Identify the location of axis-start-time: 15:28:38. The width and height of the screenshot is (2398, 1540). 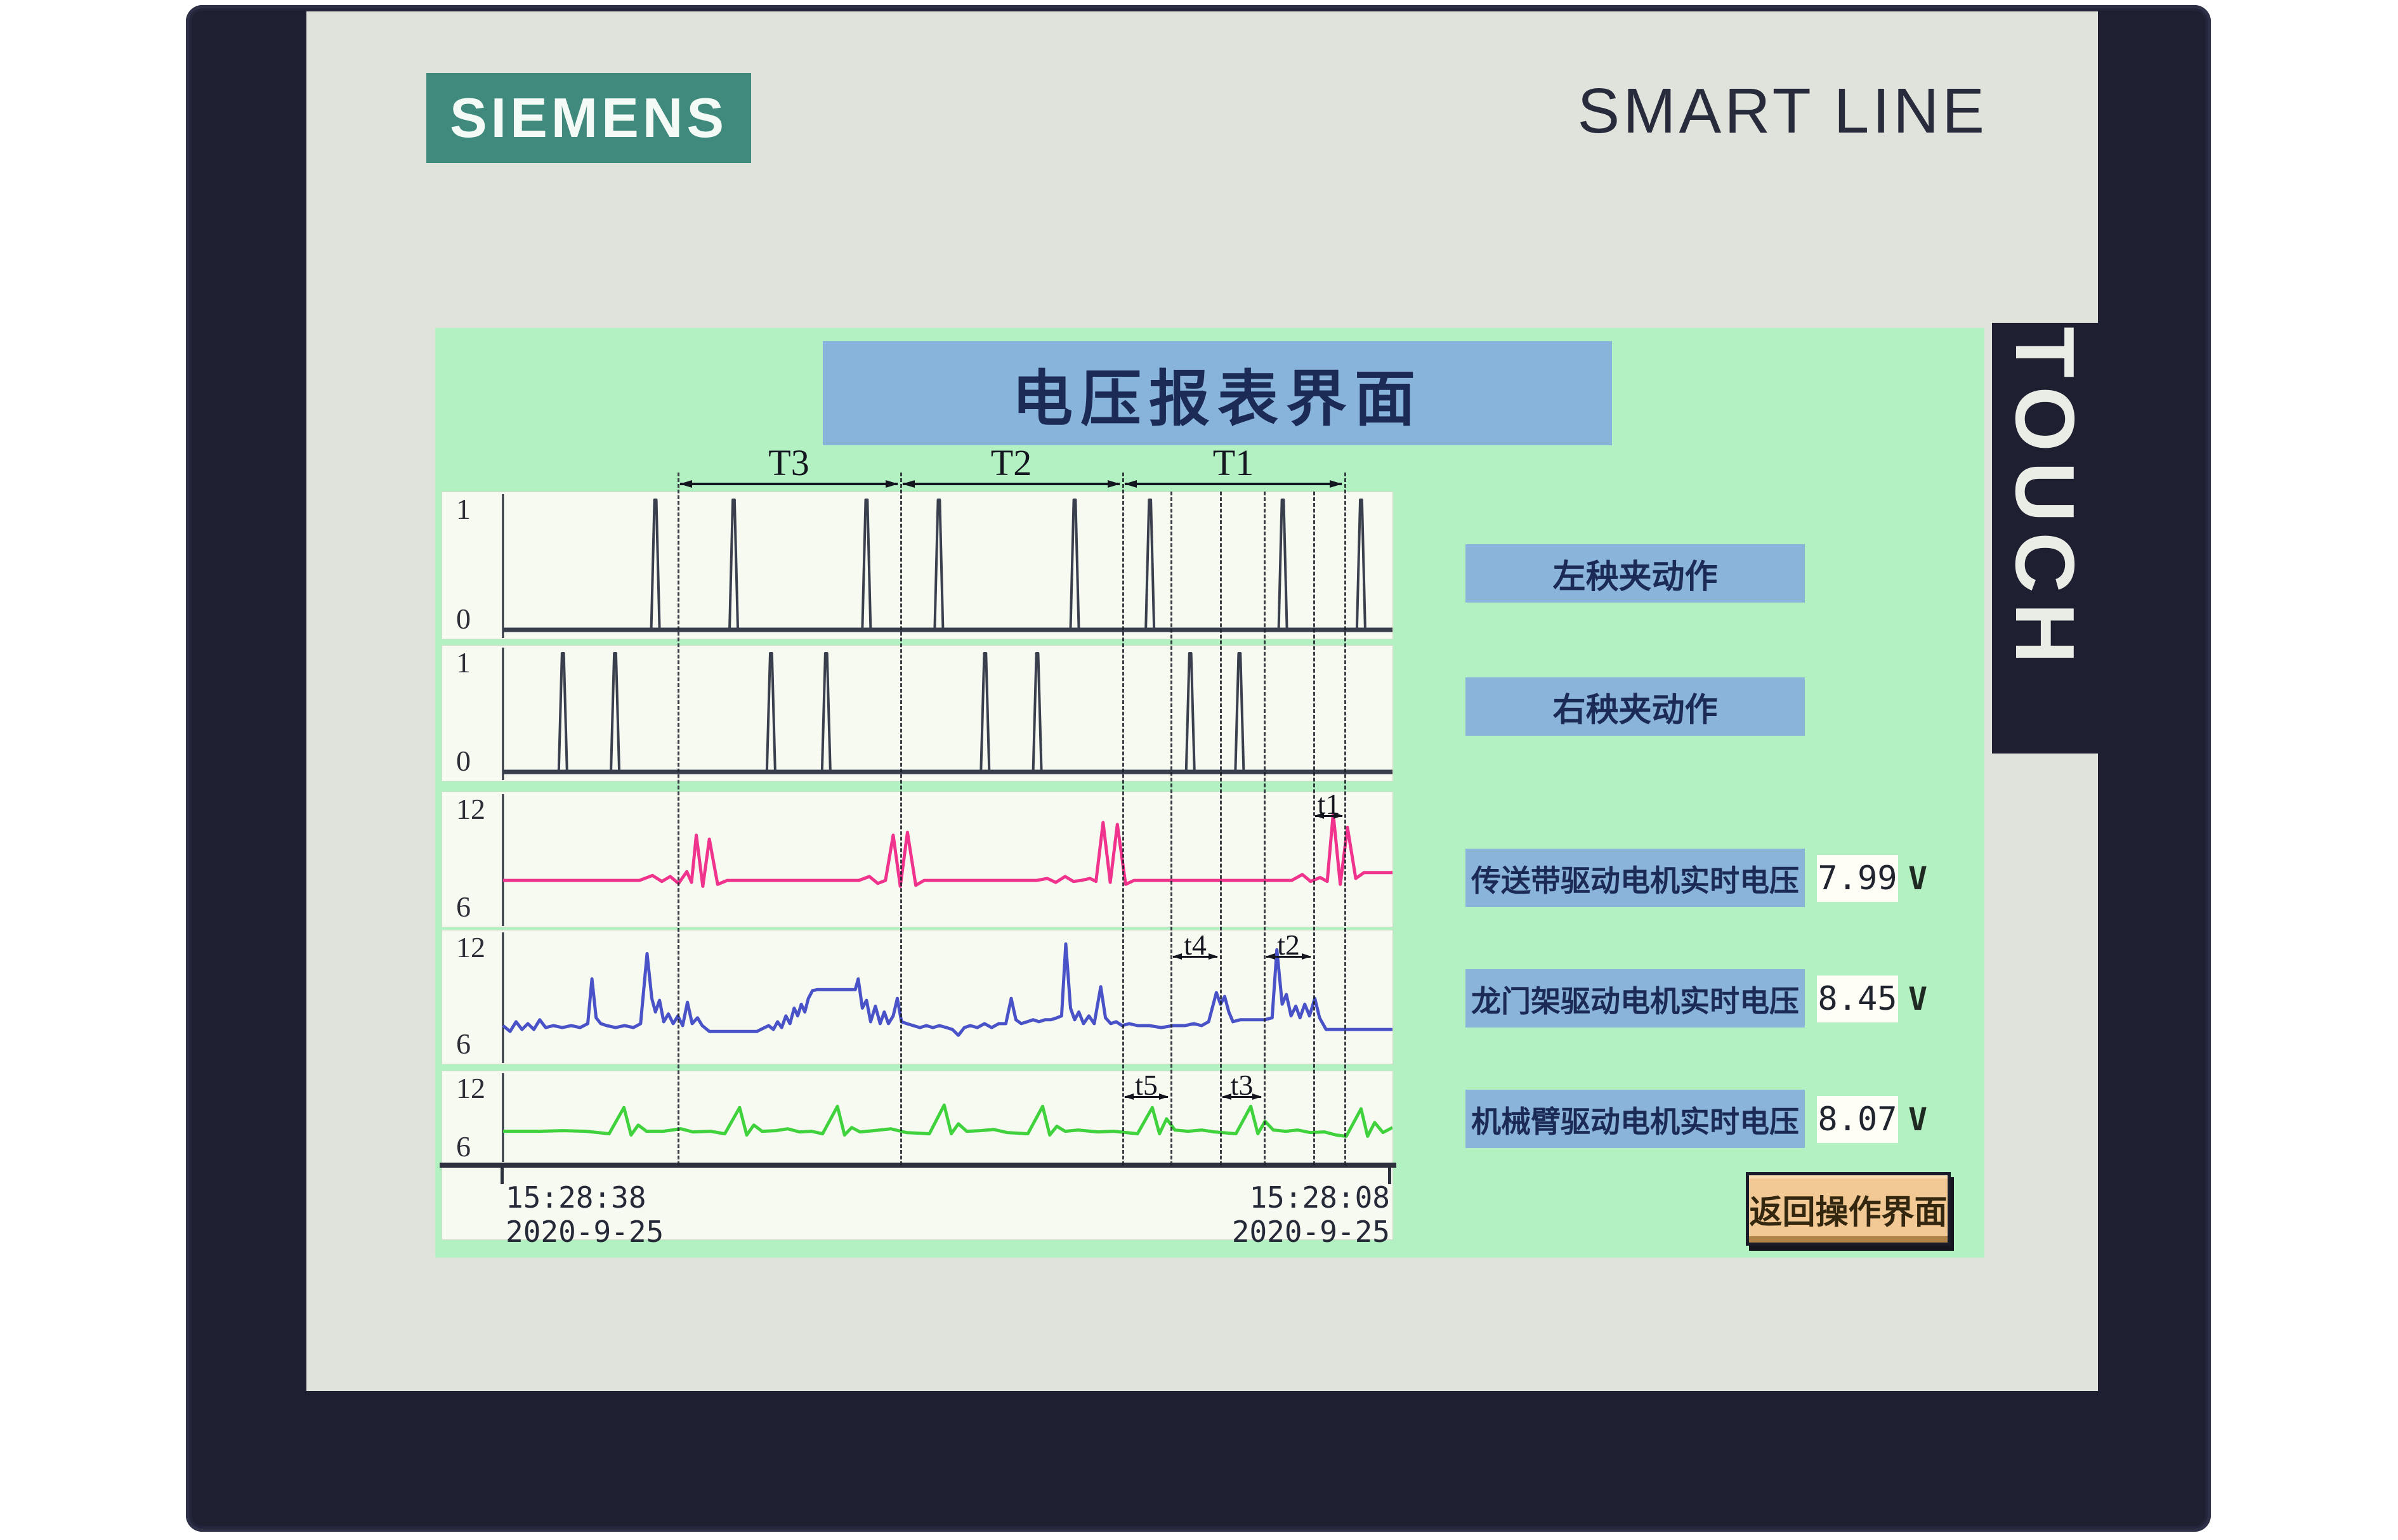
(576, 1197).